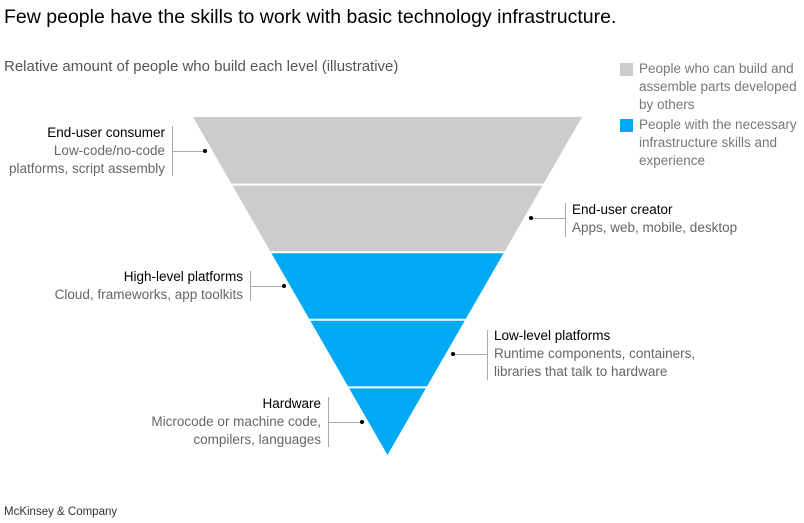  What do you see at coordinates (387, 218) in the screenshot?
I see `pyramid-level-end-user-creator` at bounding box center [387, 218].